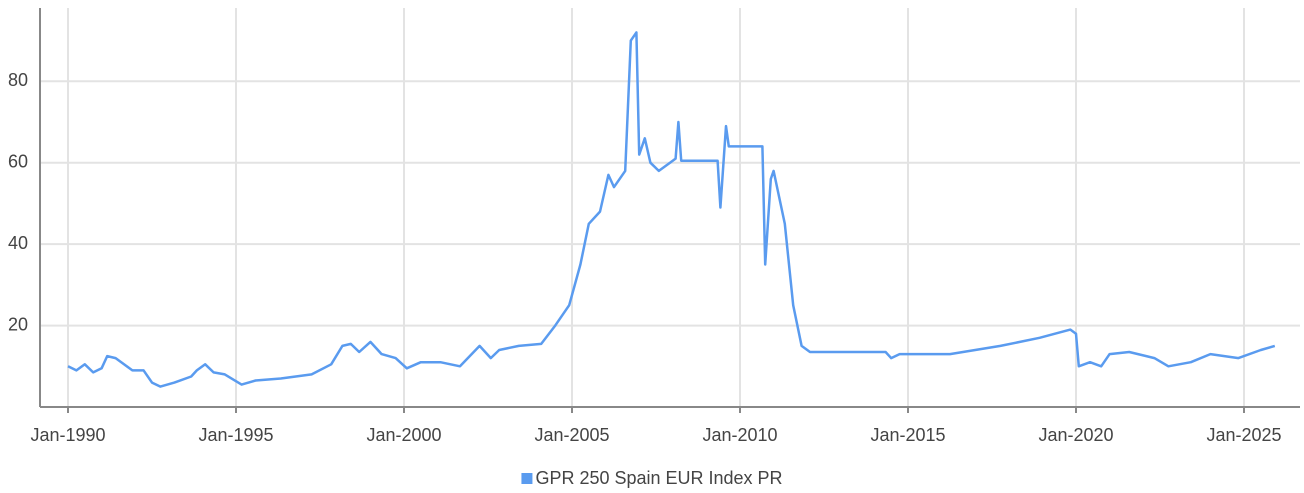  I want to click on x-tick-label: Jan-2025, so click(1243, 435).